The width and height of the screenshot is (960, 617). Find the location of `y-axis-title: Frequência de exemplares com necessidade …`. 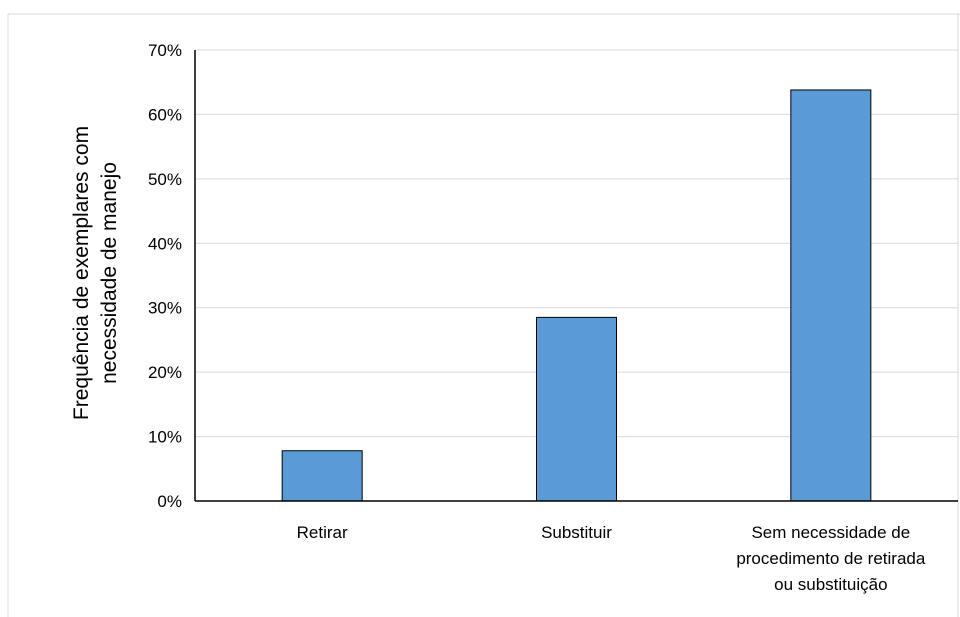

y-axis-title: Frequência de exemplares com necessidade … is located at coordinates (95, 273).